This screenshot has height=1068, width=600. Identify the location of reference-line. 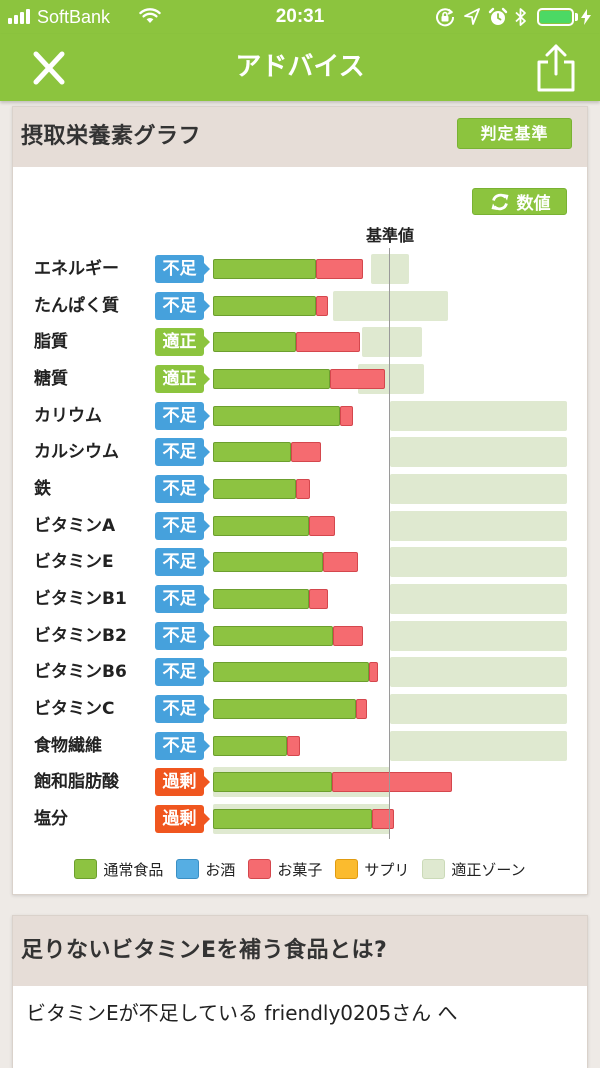
(389, 544).